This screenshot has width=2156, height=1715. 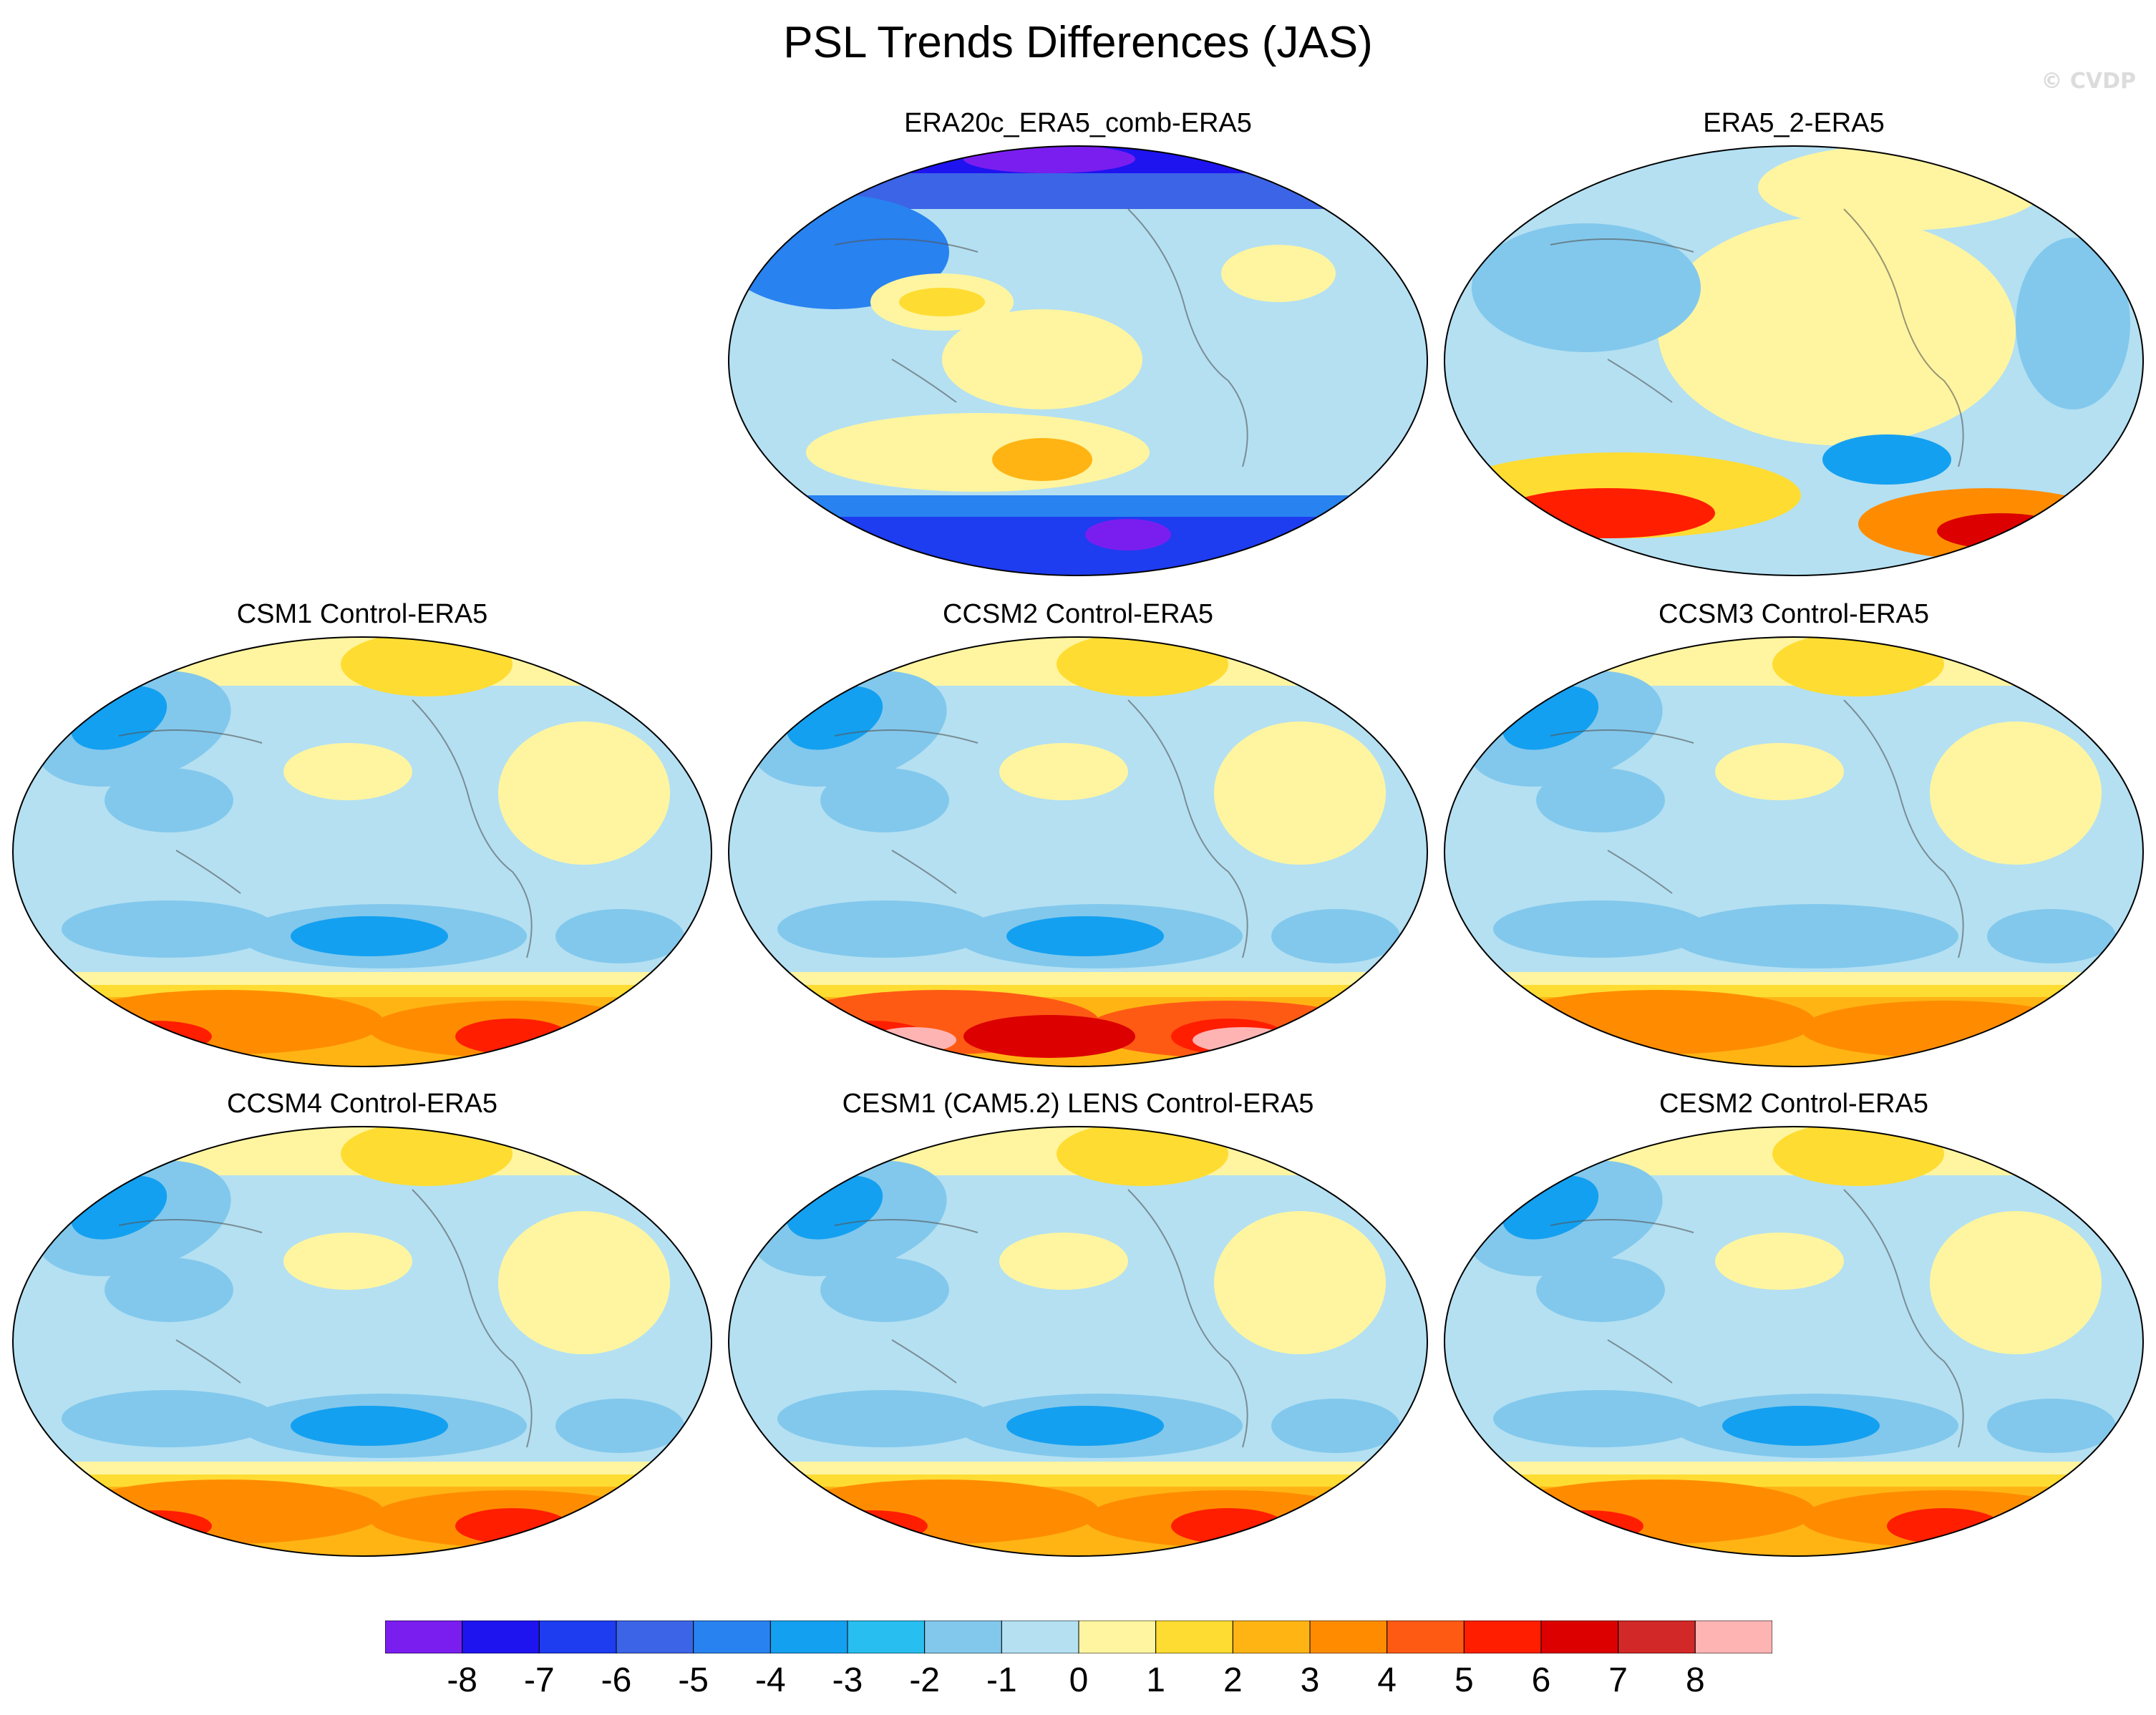 I want to click on pacific-high, so click(x=1837, y=330).